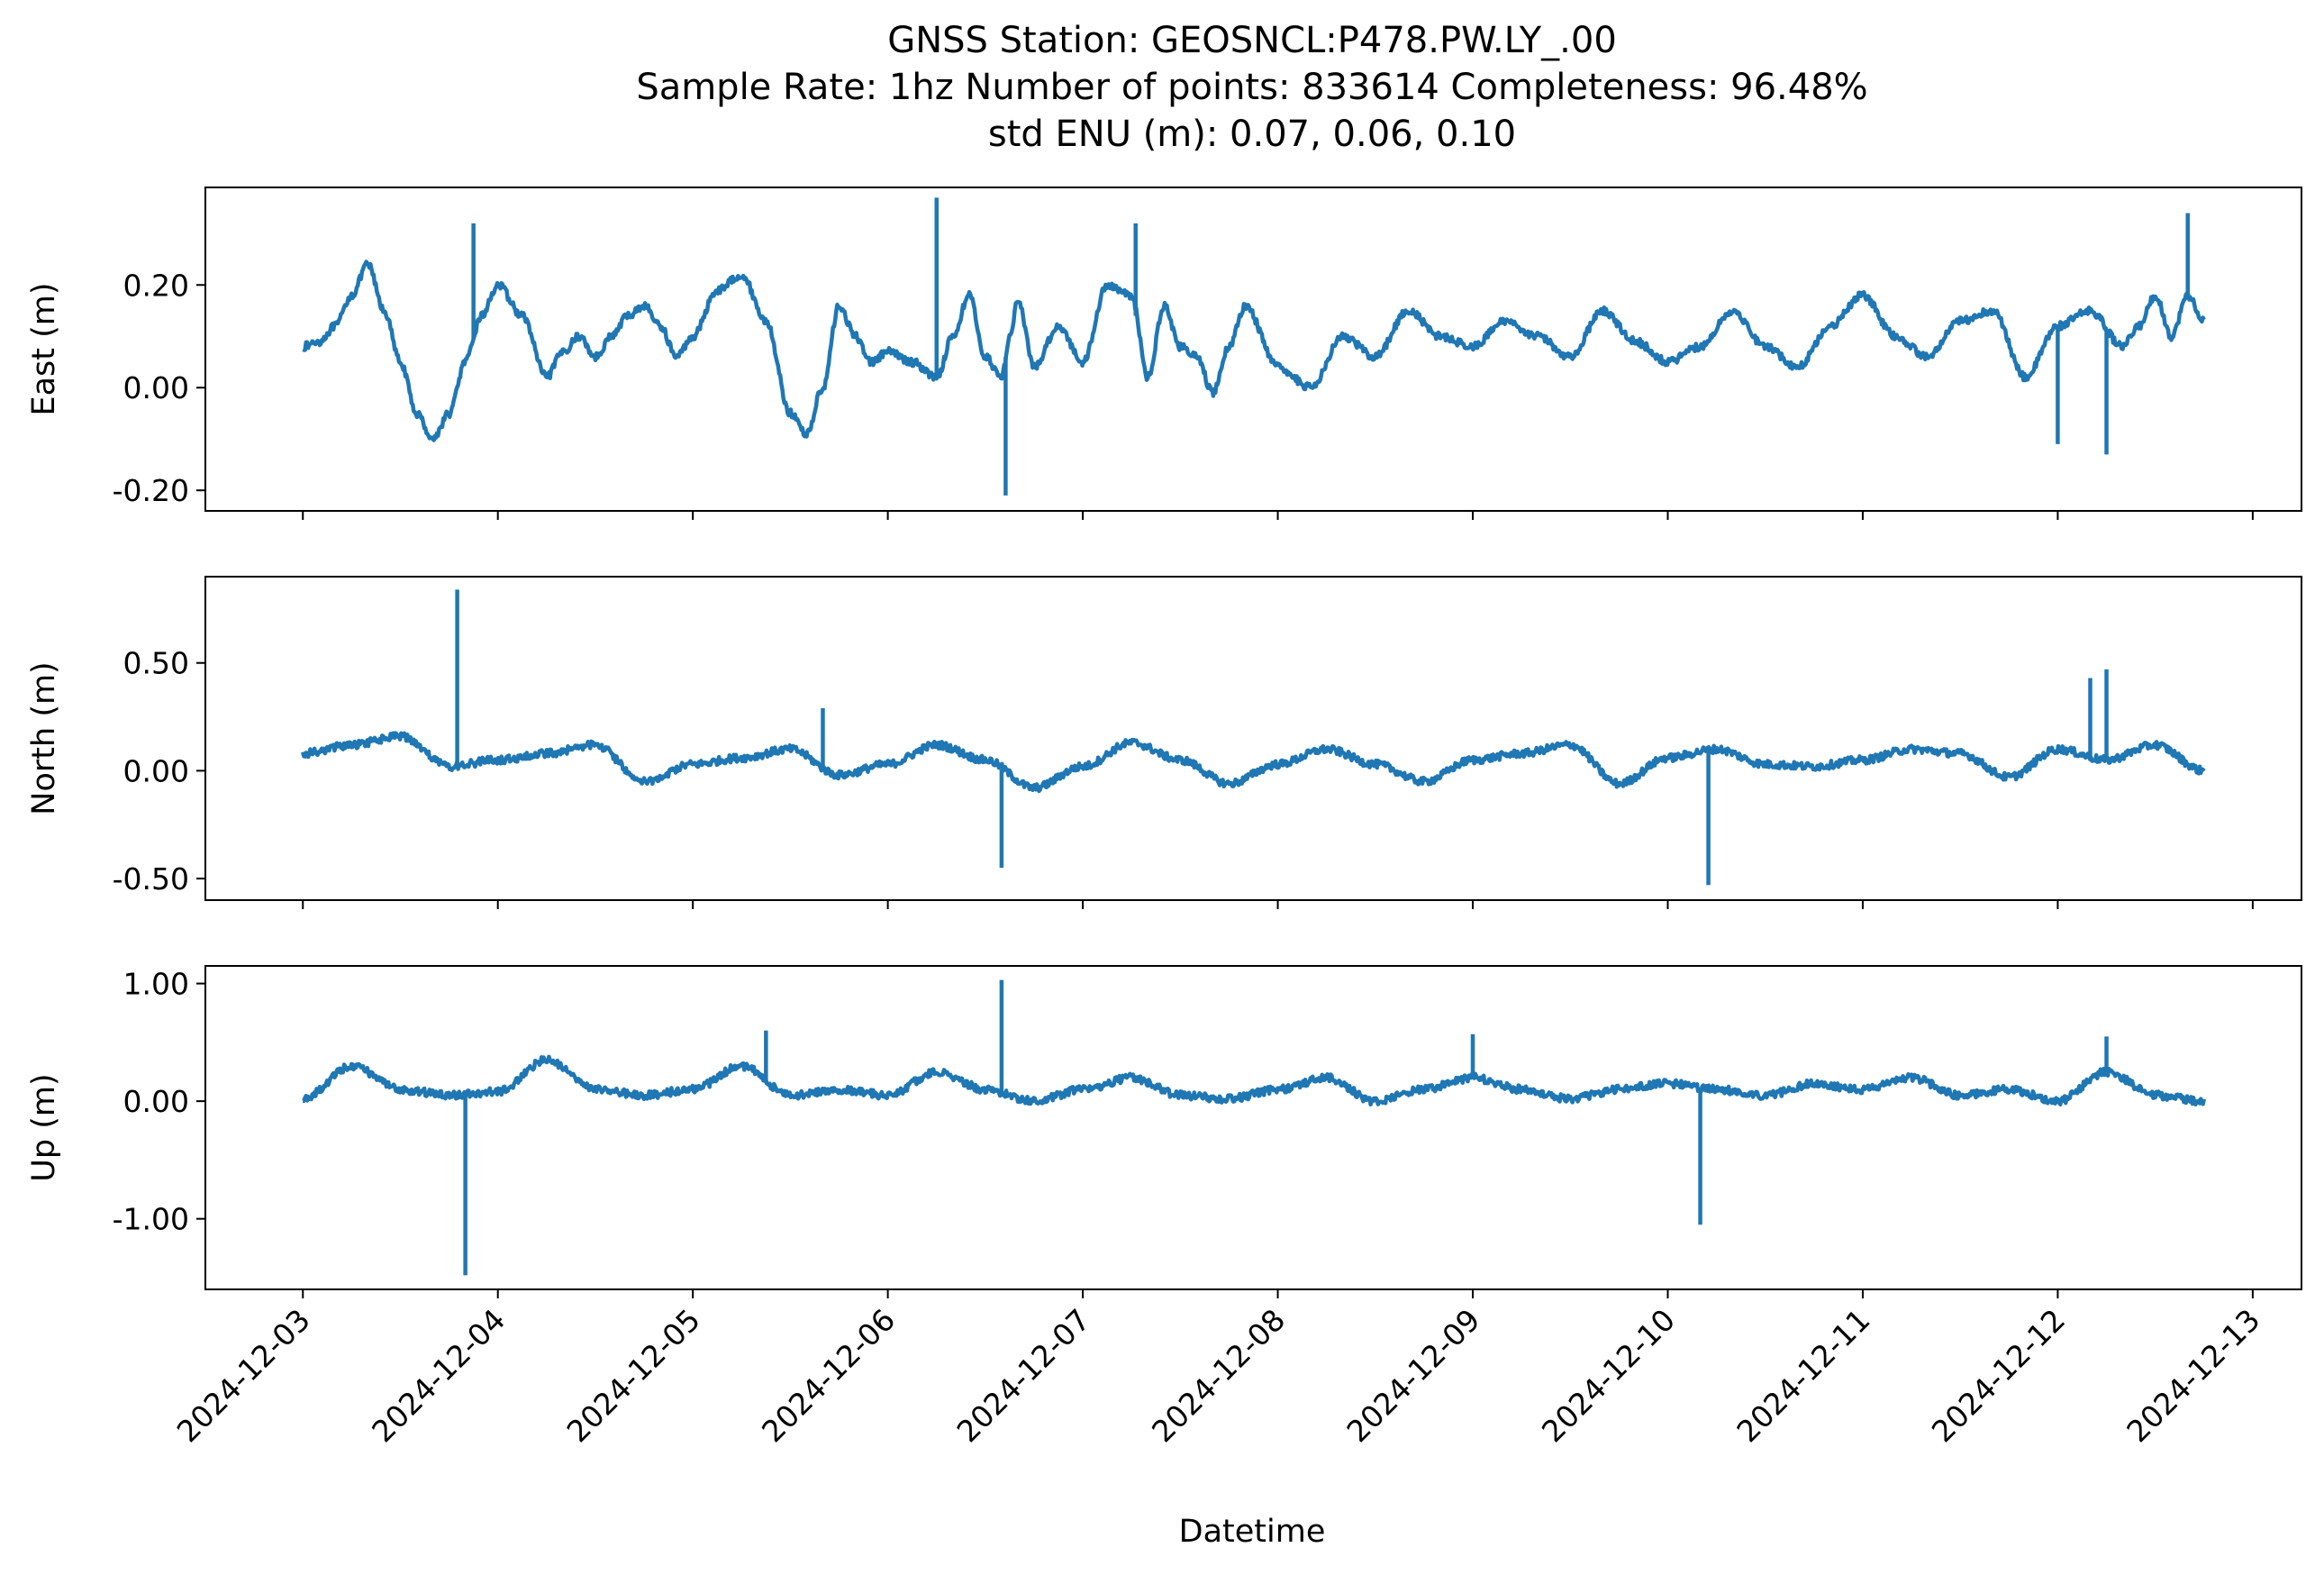 Image resolution: width=2324 pixels, height=1575 pixels. I want to click on x-axis-label: Datetime, so click(1252, 1532).